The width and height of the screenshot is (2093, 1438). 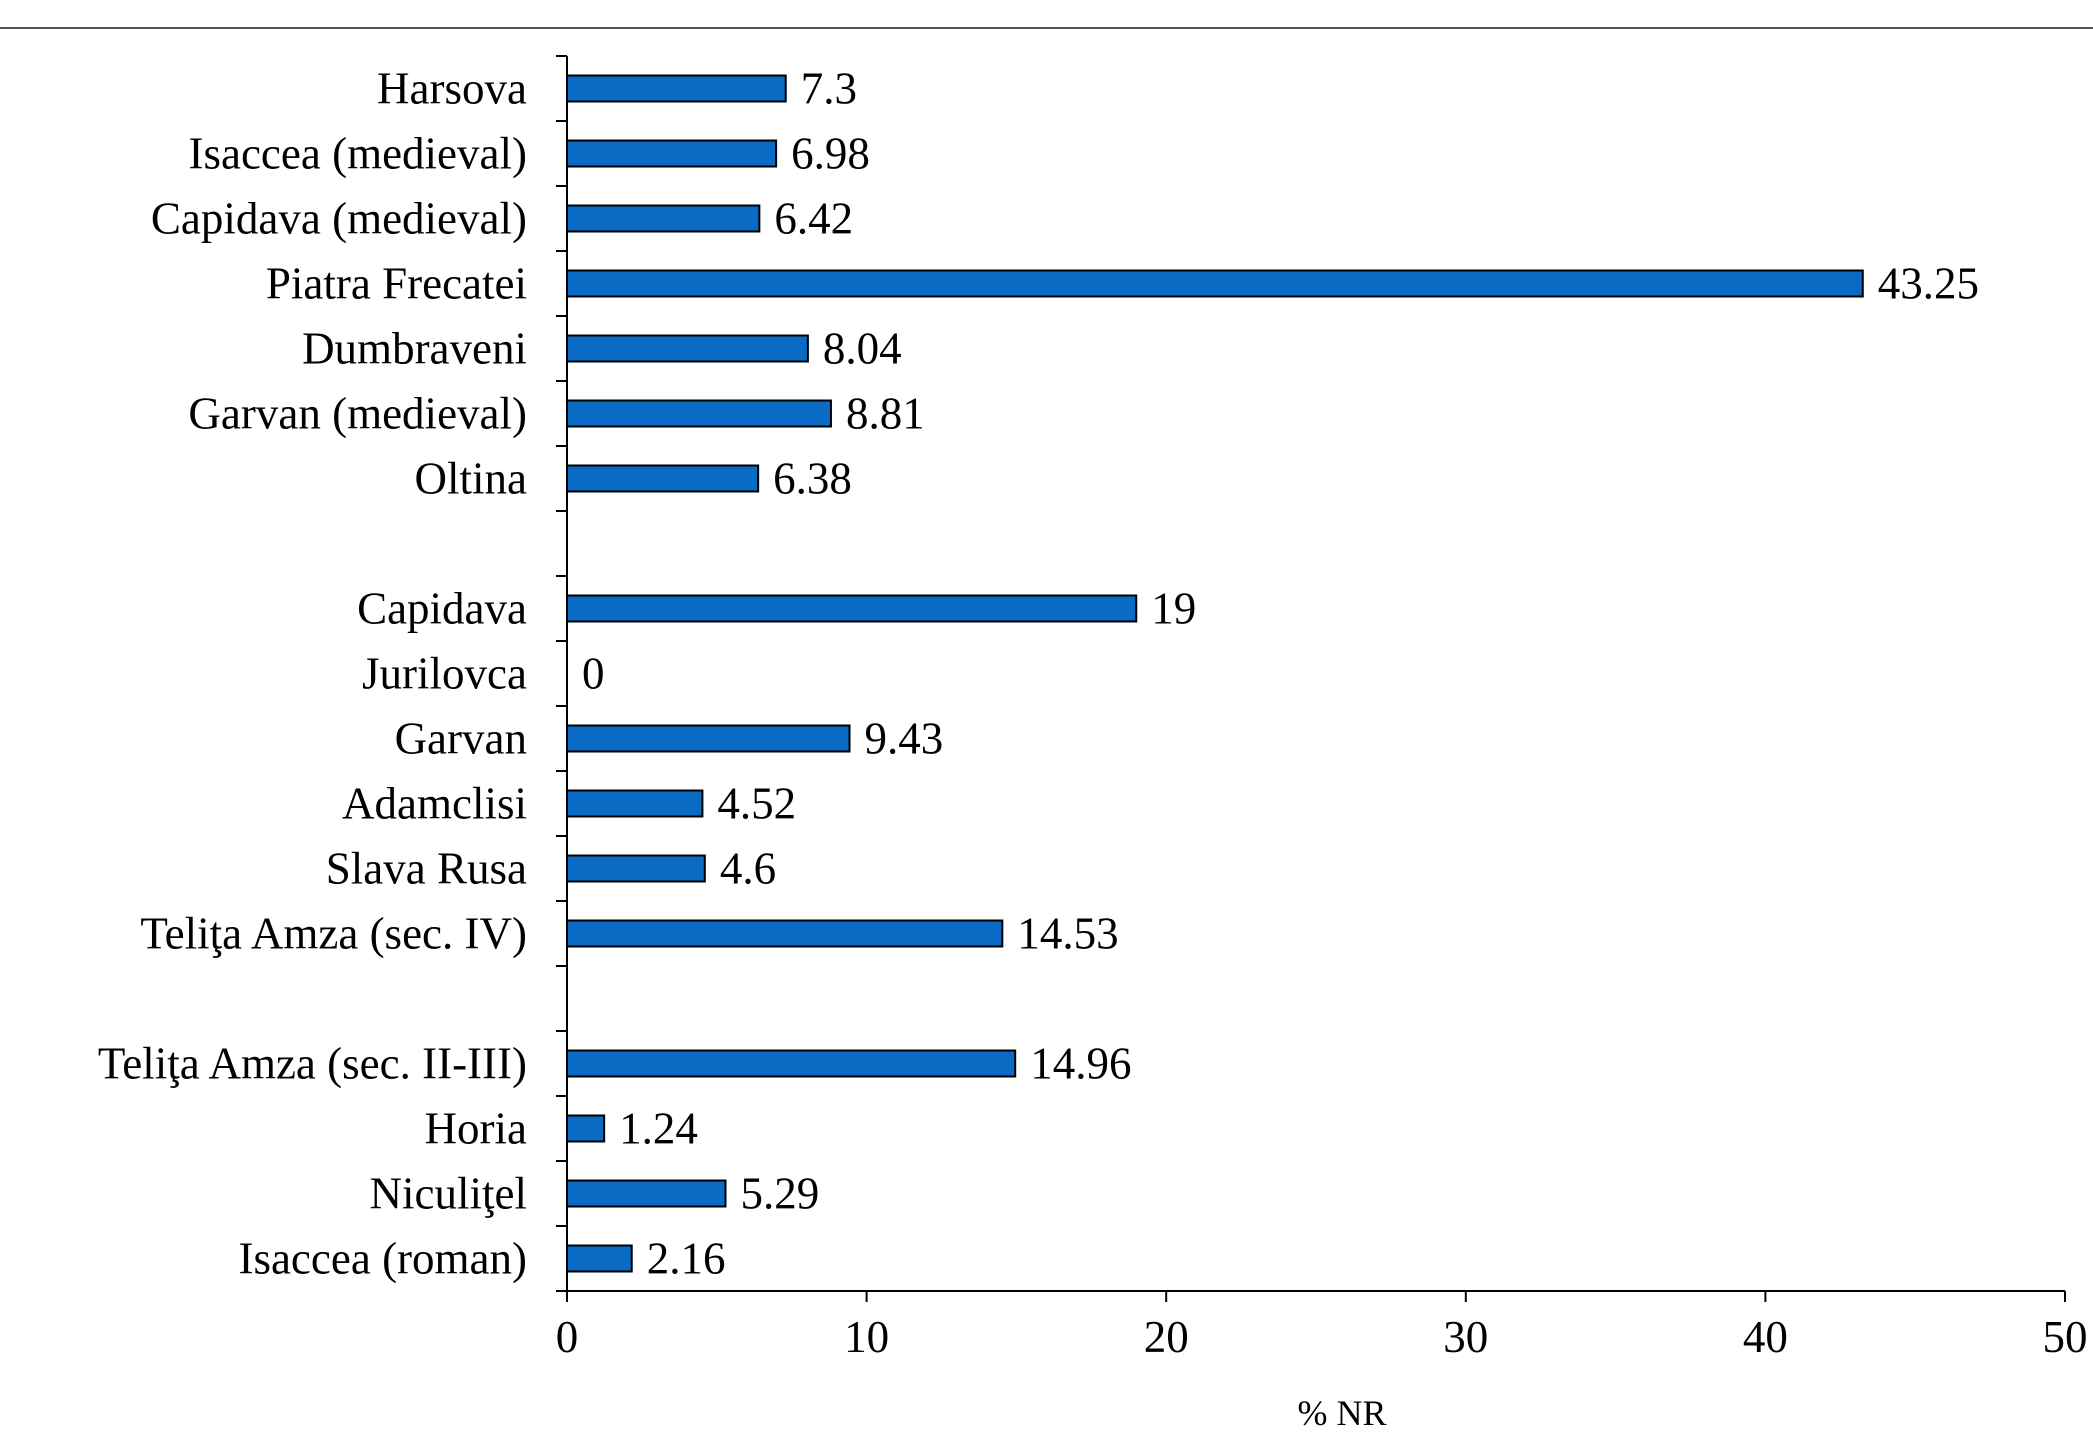 I want to click on category-label: Teliţa Amza (sec. II-III), so click(x=312, y=1064).